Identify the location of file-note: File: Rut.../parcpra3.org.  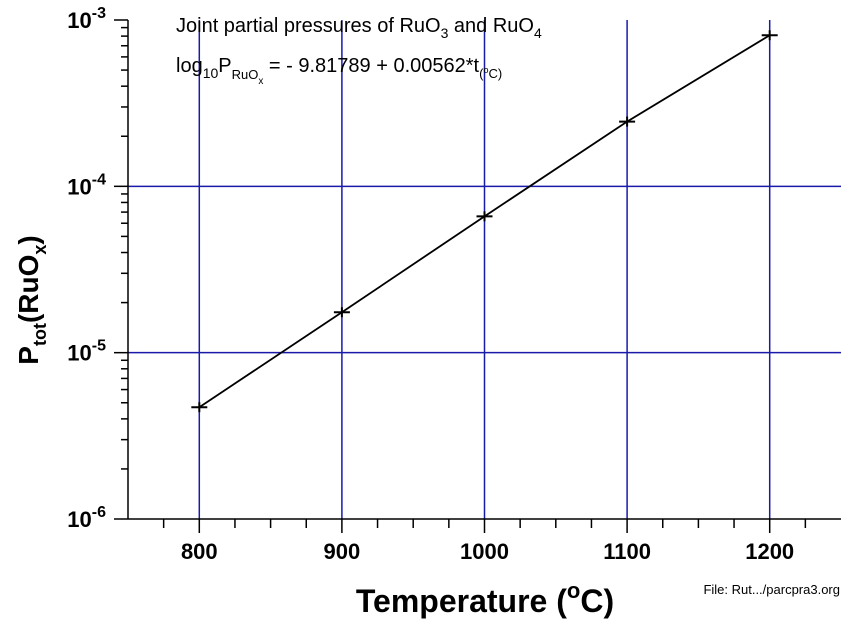
(771, 589).